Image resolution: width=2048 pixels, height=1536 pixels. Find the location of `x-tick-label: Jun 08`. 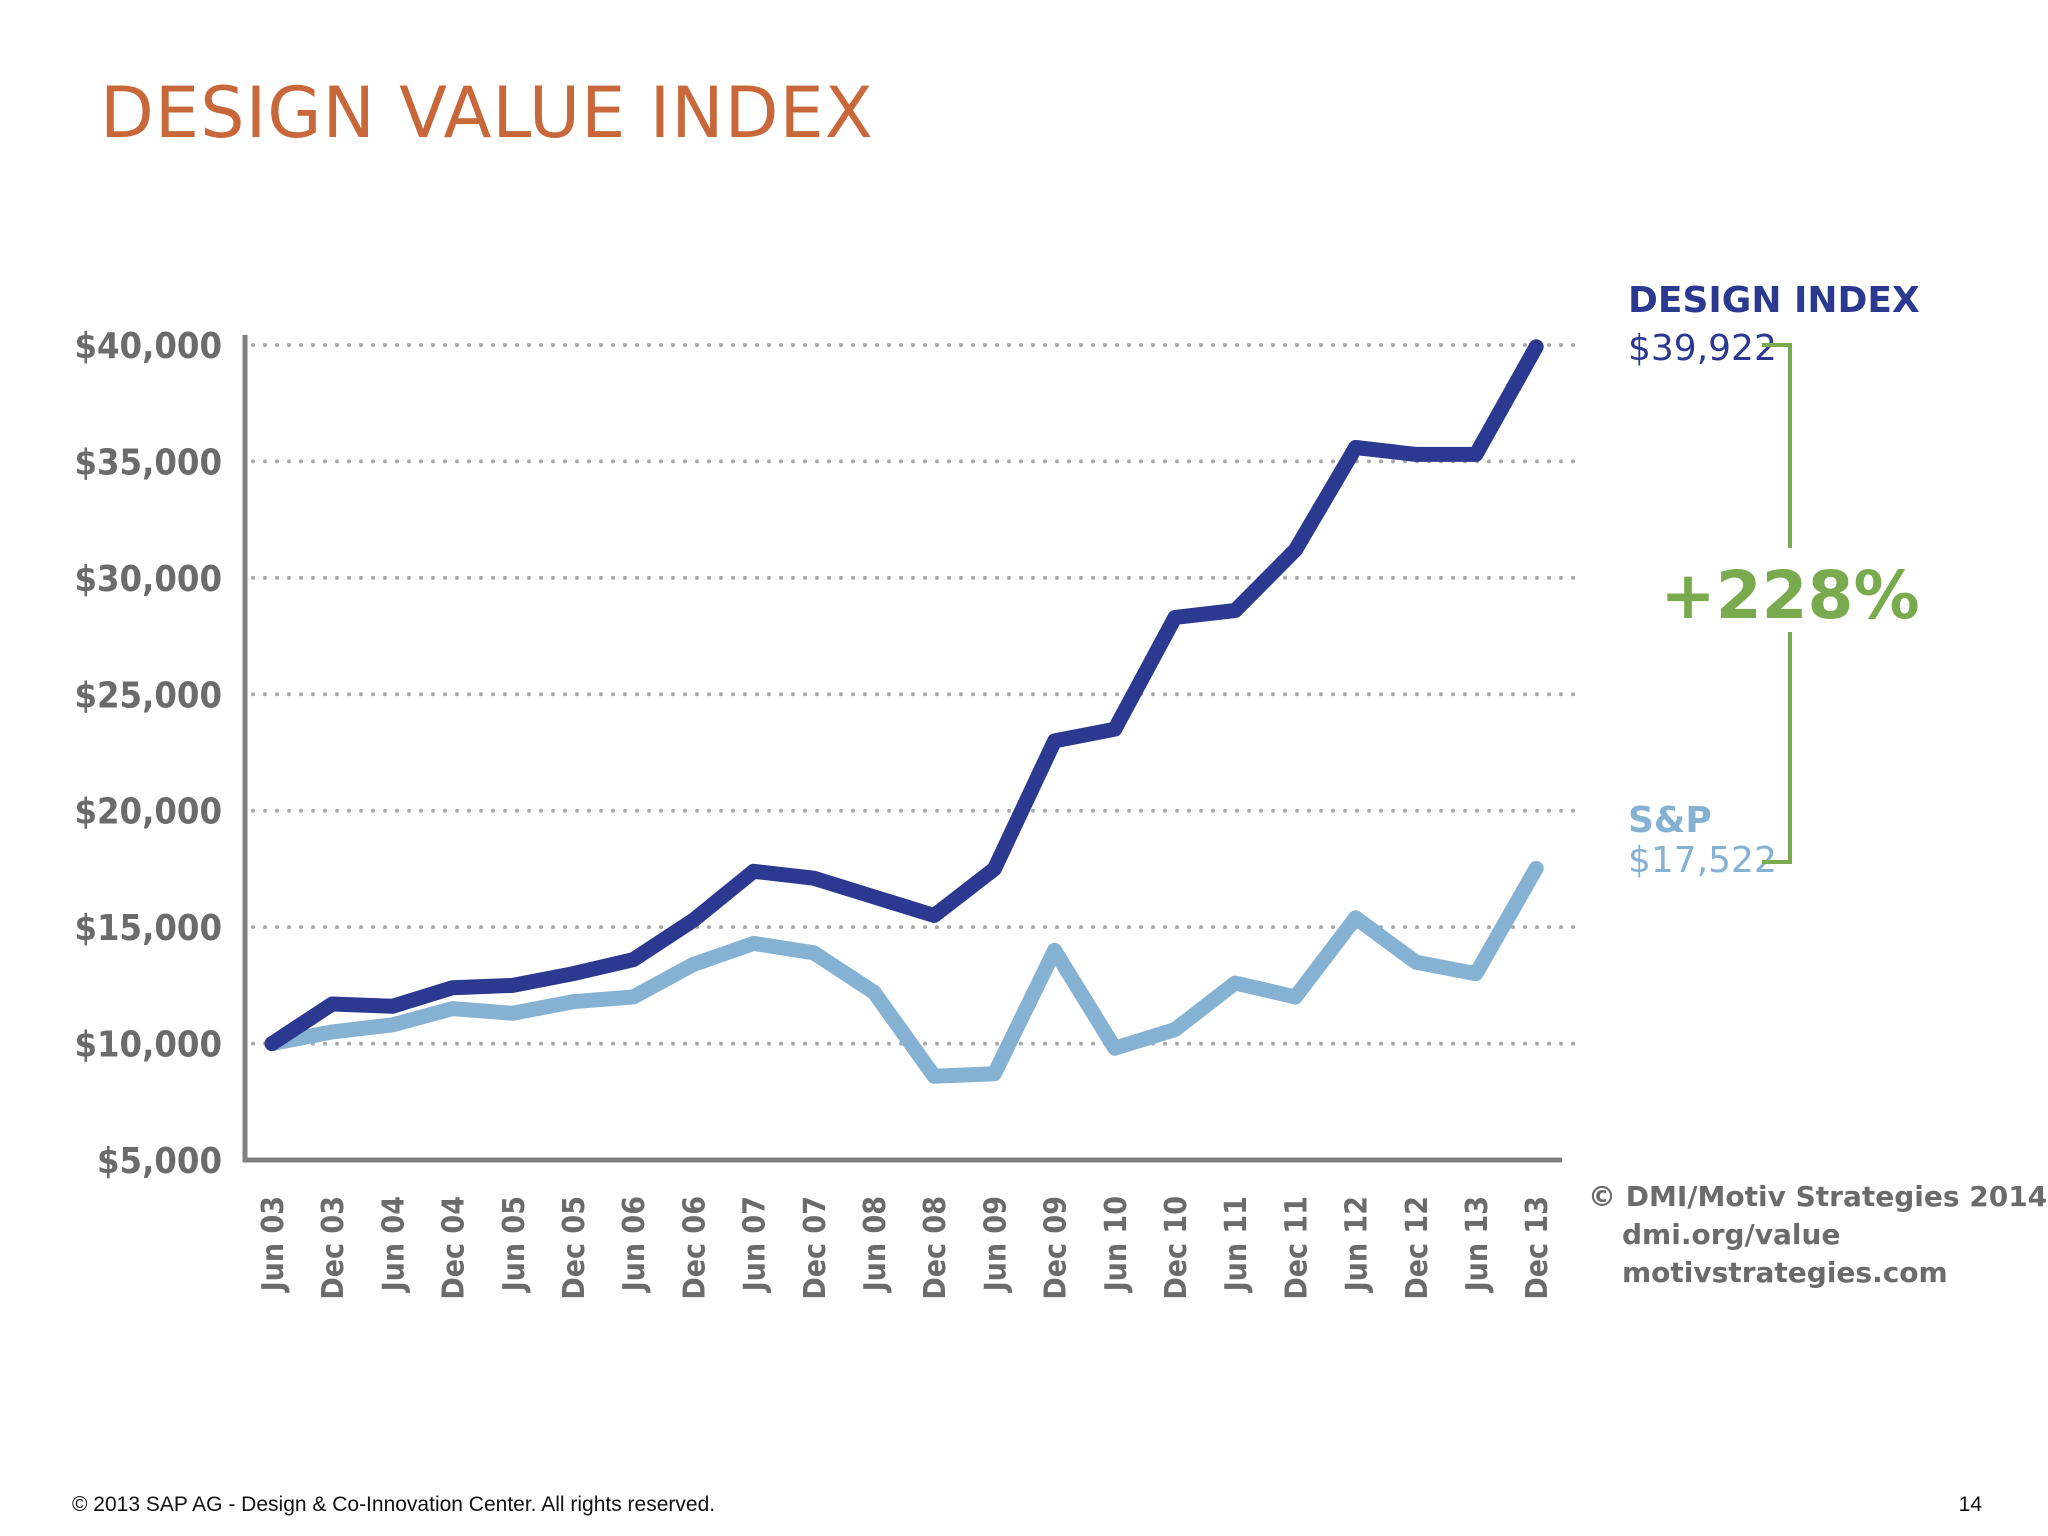

x-tick-label: Jun 08 is located at coordinates (875, 1244).